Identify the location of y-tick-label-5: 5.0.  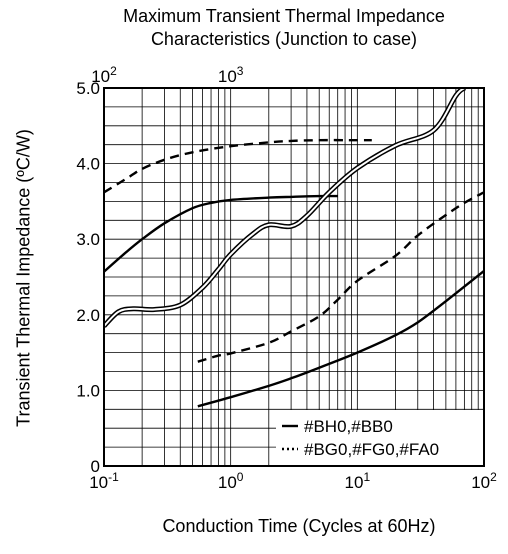
(88, 88).